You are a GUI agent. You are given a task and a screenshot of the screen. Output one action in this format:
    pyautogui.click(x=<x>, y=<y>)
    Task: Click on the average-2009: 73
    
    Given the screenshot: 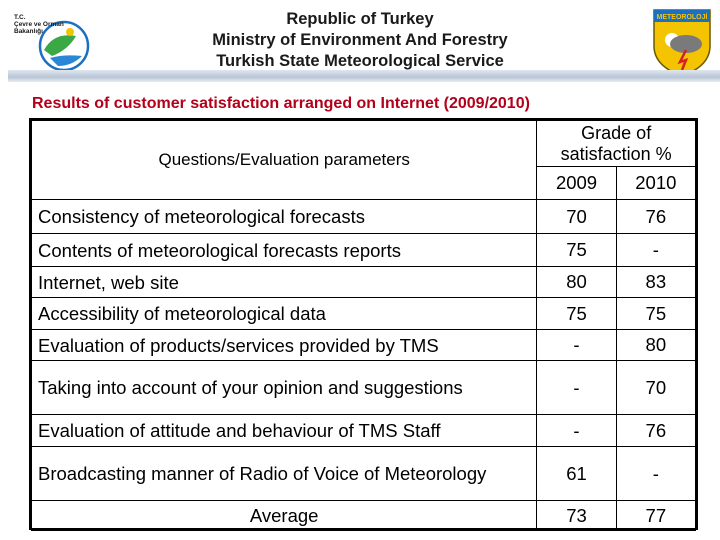 What is the action you would take?
    pyautogui.click(x=576, y=515)
    